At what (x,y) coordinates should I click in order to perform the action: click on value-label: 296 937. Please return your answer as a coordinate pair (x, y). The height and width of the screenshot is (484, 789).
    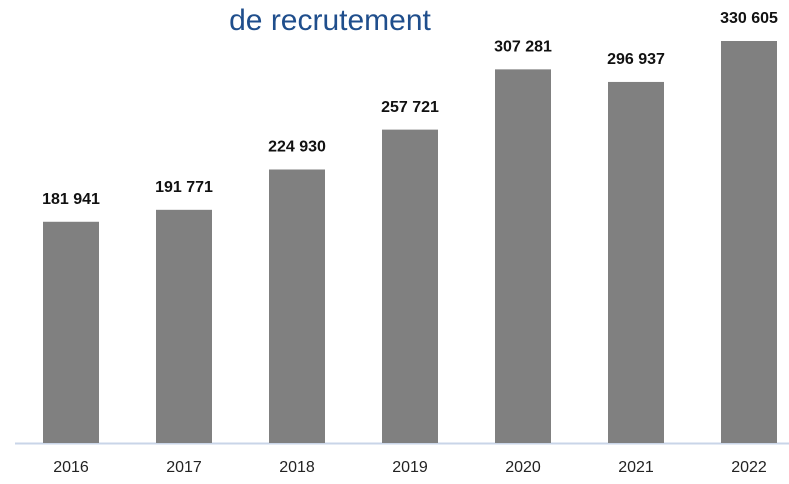
    Looking at the image, I should click on (636, 59).